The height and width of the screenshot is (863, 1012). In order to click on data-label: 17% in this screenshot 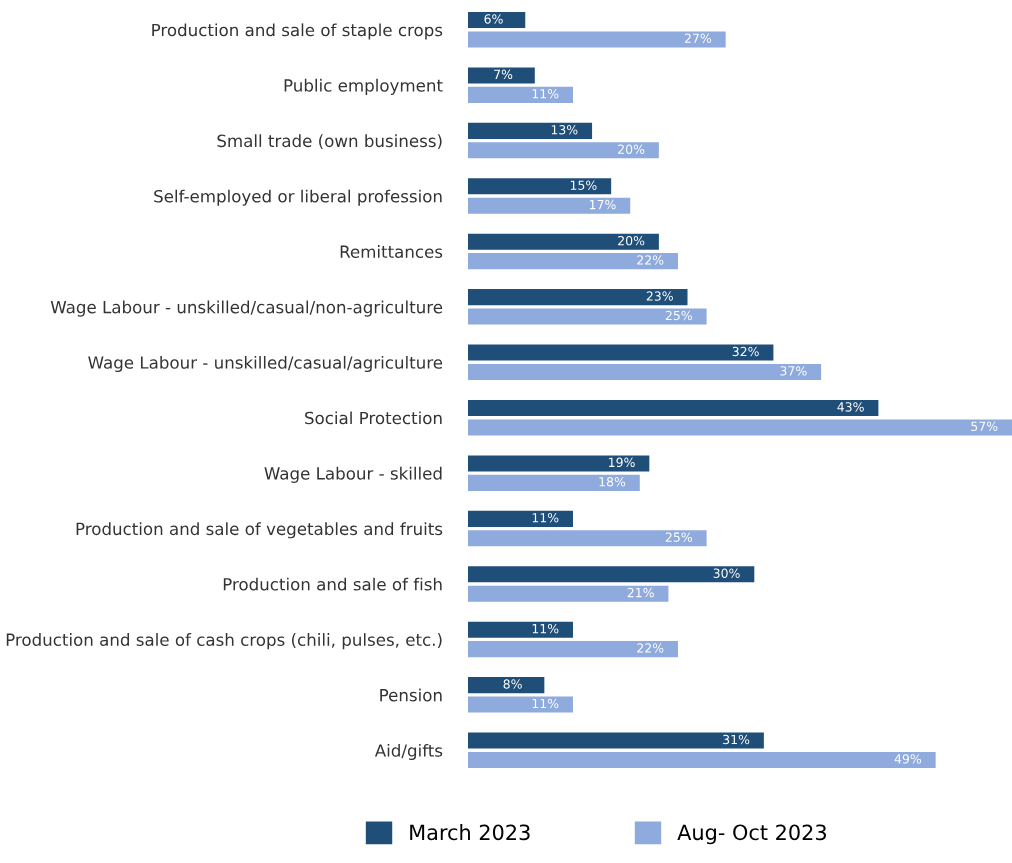, I will do `click(602, 204)`.